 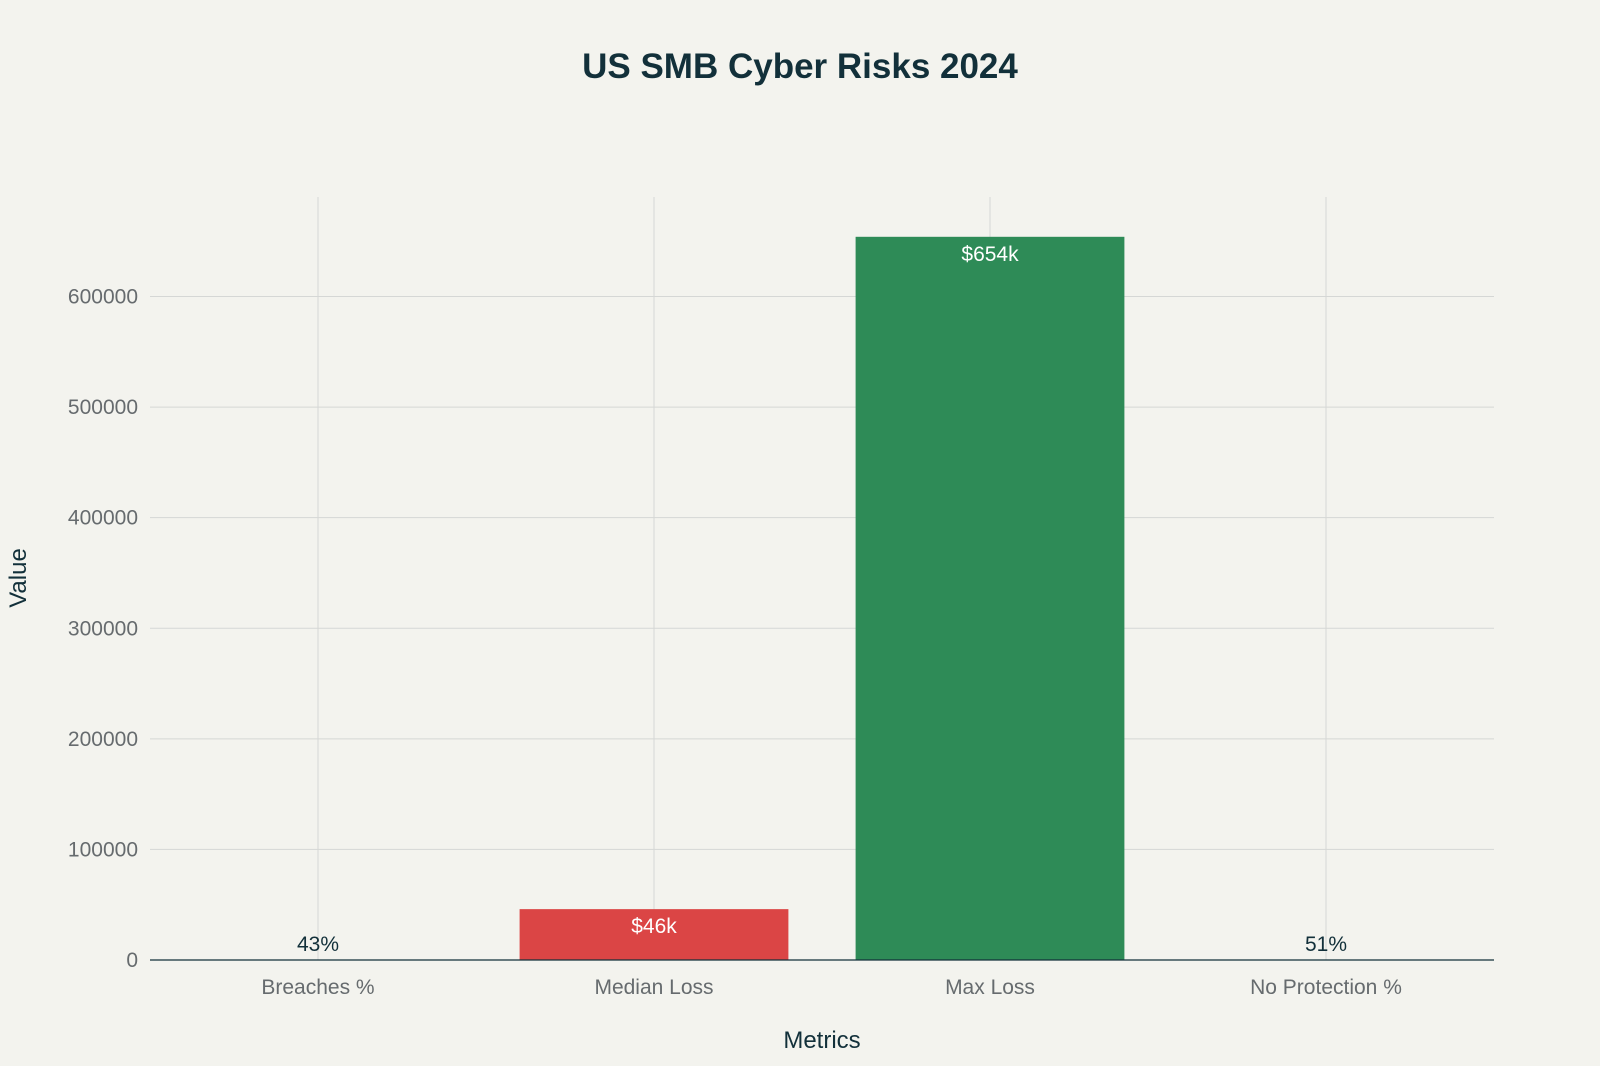 I want to click on bar-data-label: 43%, so click(x=318, y=944).